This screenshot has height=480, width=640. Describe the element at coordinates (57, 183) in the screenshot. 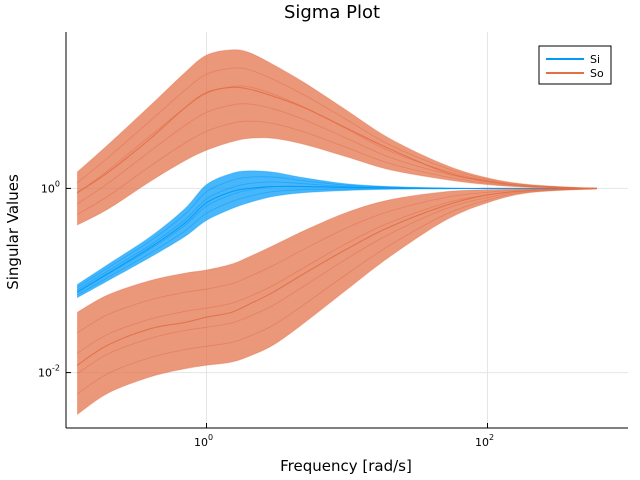

I see `y-tick-exponent: 0` at that location.